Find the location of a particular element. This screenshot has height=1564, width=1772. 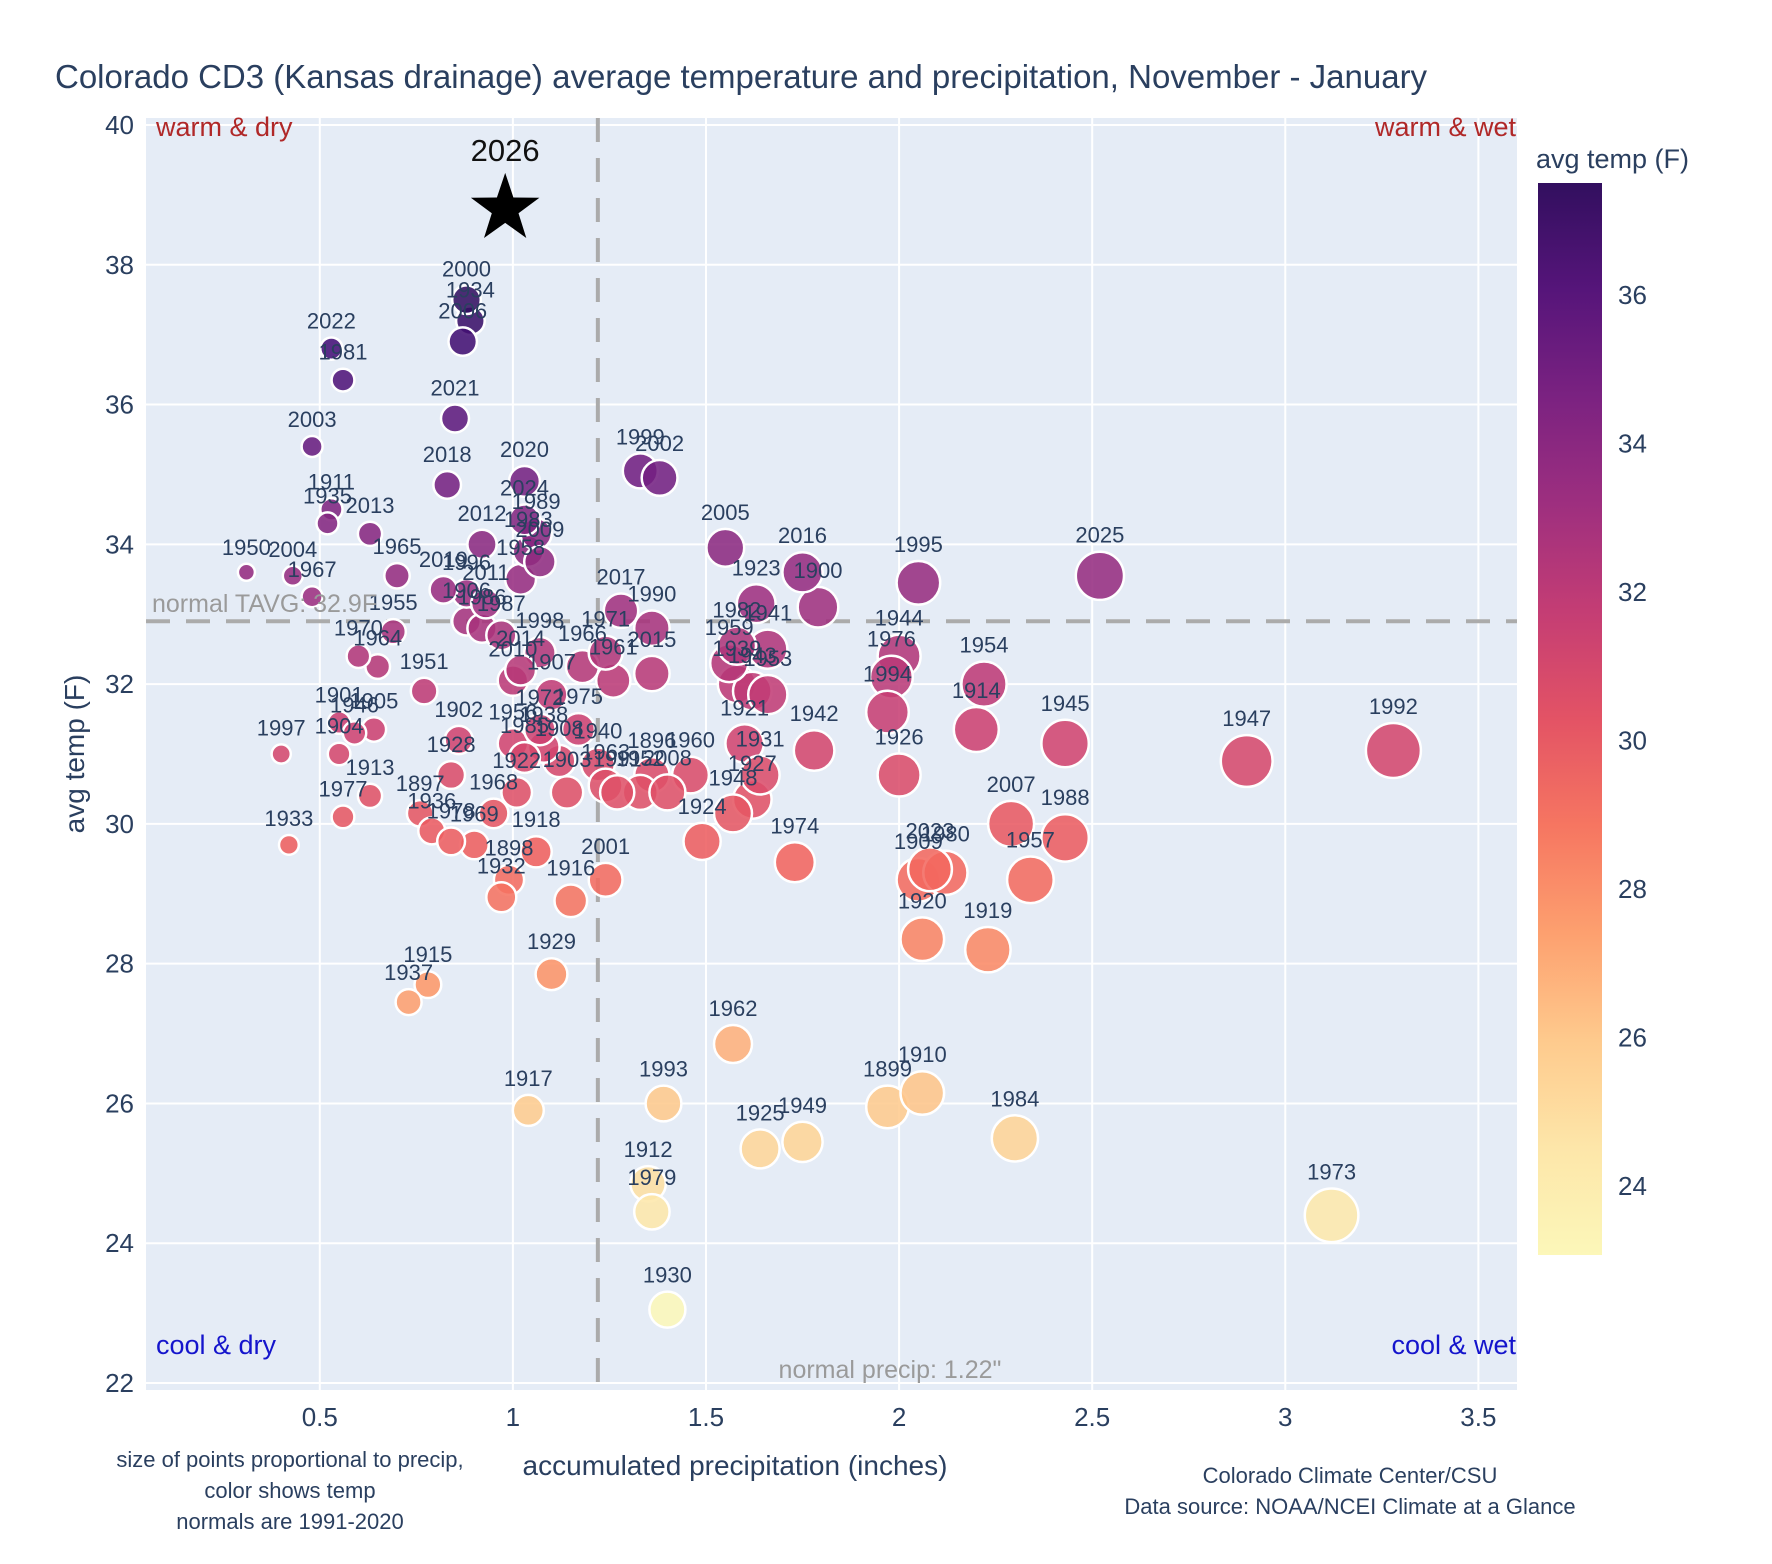

data-point-1984 is located at coordinates (1015, 1138).